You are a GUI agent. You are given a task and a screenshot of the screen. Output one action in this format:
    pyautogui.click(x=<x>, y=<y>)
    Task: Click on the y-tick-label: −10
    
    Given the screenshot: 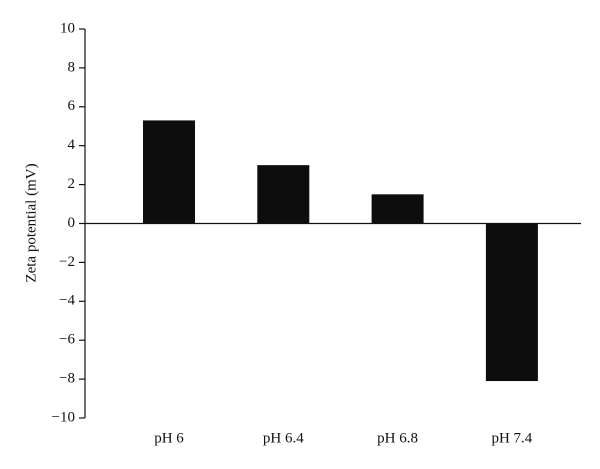 What is the action you would take?
    pyautogui.click(x=63, y=417)
    